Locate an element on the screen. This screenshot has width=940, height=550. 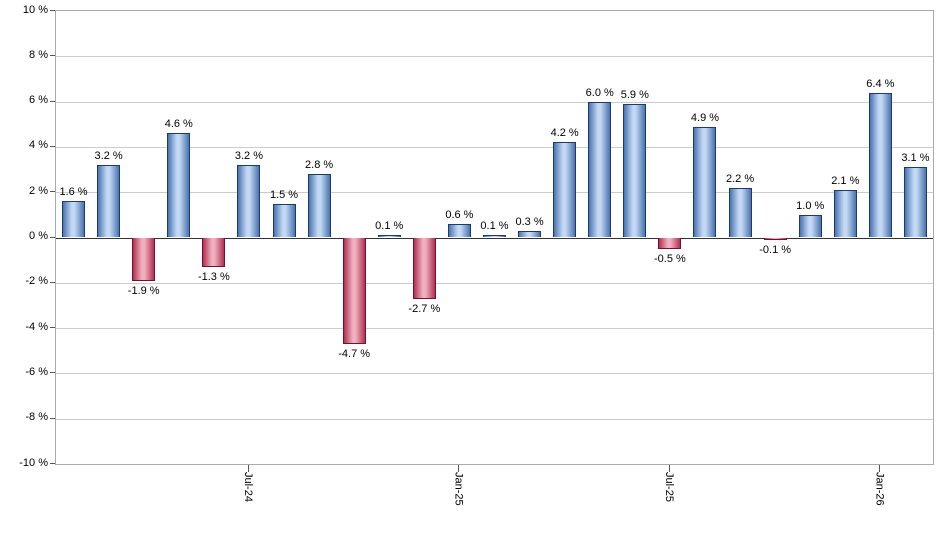
bar-value-label: 6.0 % is located at coordinates (599, 92).